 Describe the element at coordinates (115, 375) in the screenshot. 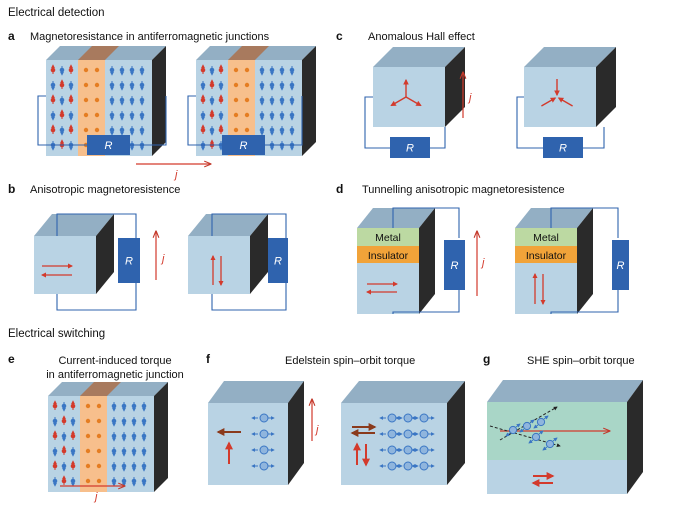

I see `panel-title-e-line2: in antiferromagnetic junction` at that location.